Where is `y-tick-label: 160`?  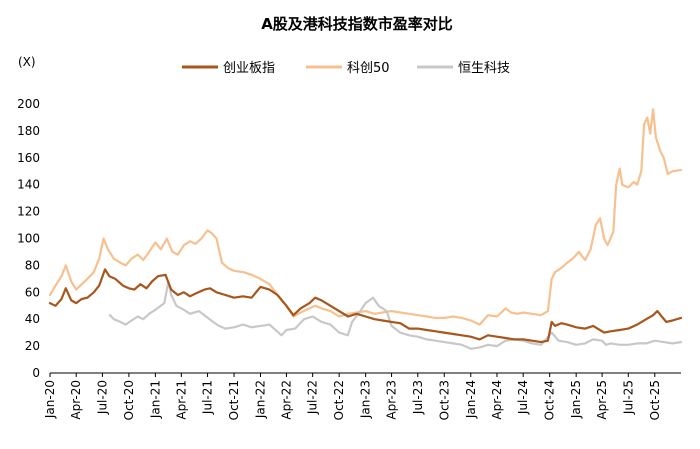 y-tick-label: 160 is located at coordinates (28, 158).